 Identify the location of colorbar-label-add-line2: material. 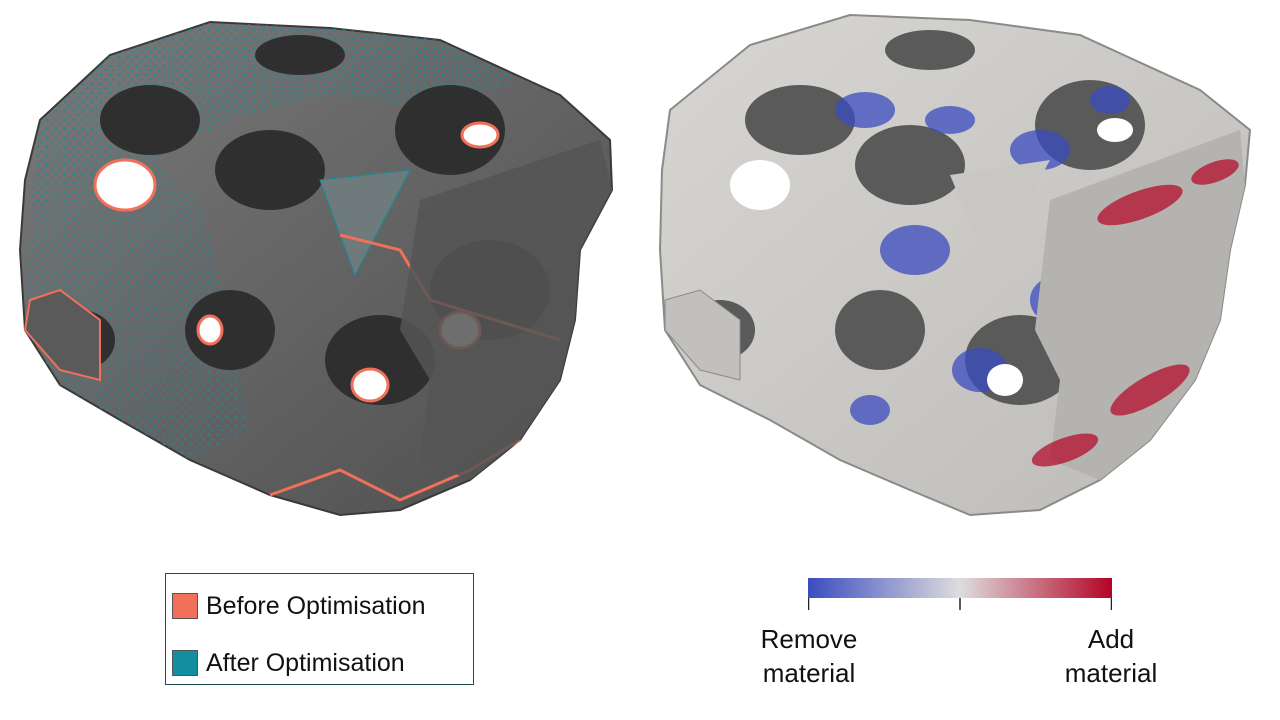
(1111, 673).